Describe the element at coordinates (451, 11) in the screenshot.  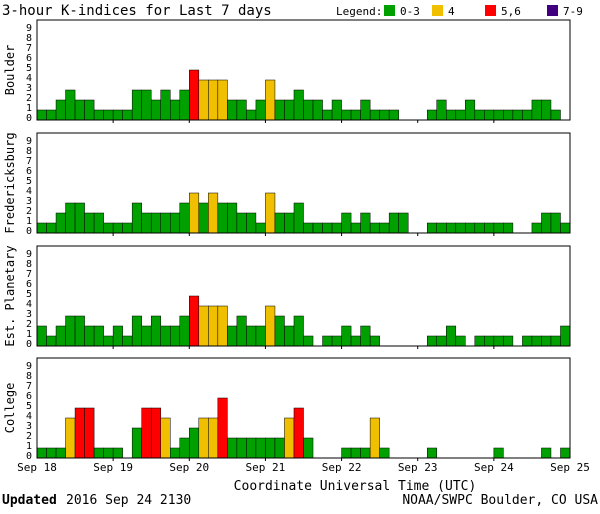
I see `legend-item-4: 4` at that location.